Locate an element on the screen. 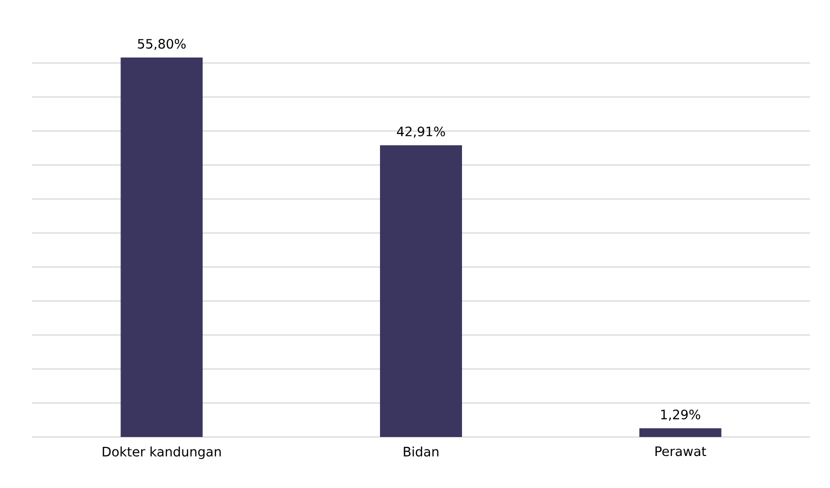 This screenshot has width=830, height=488. data-label: 55,80% is located at coordinates (162, 44).